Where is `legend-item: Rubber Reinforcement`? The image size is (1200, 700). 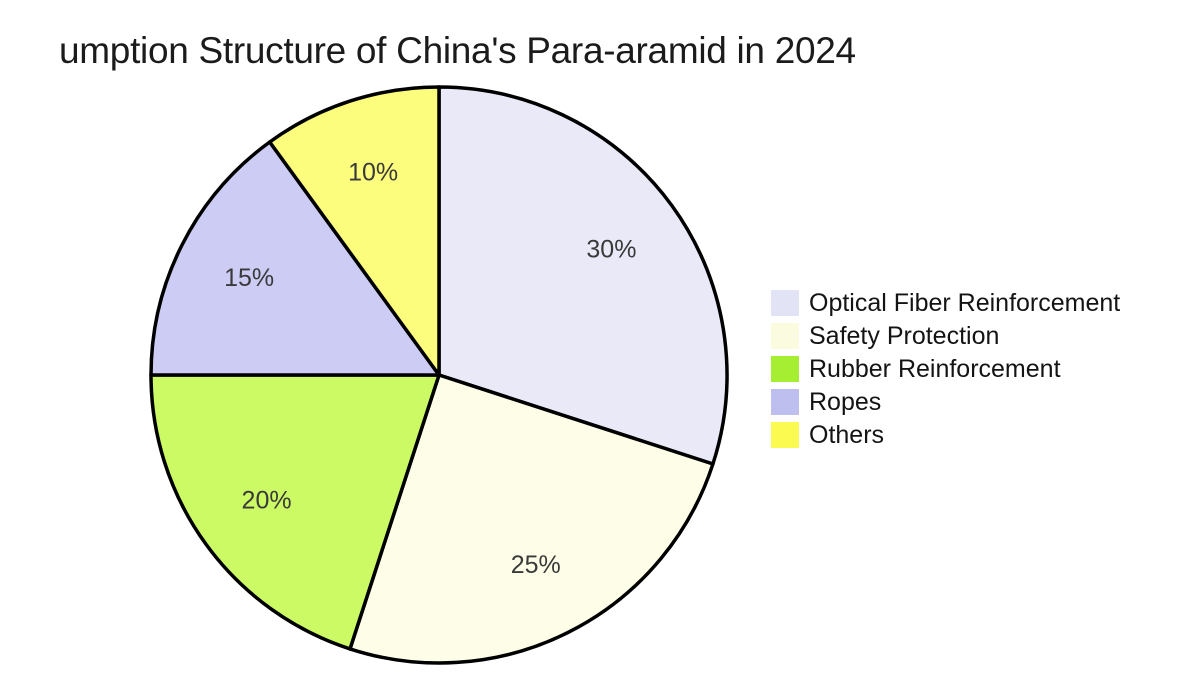
legend-item: Rubber Reinforcement is located at coordinates (945, 369).